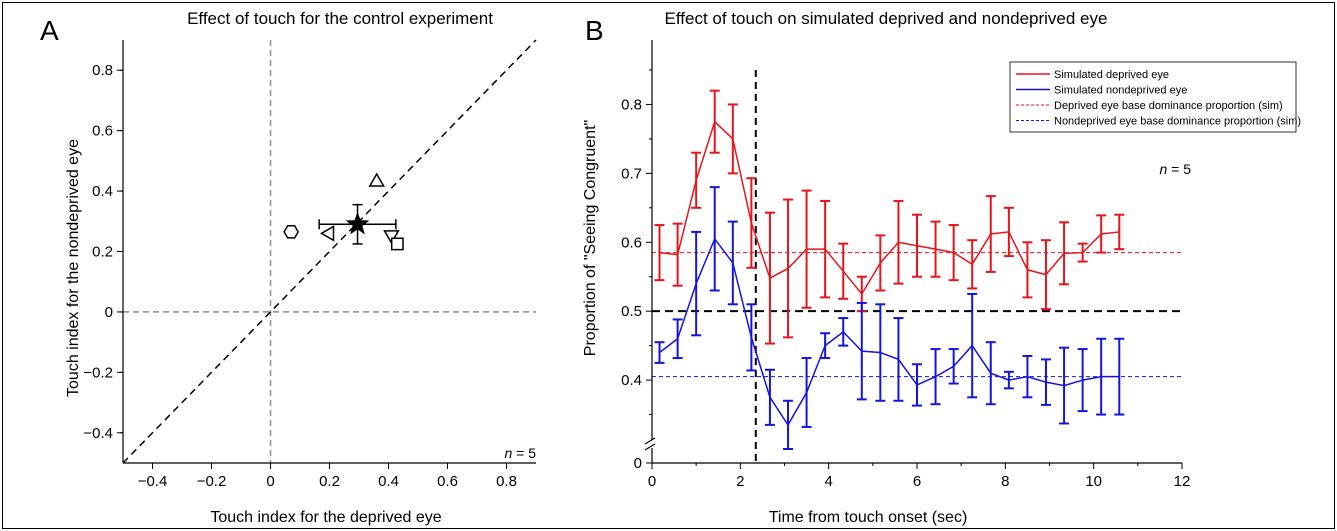 Image resolution: width=1337 pixels, height=531 pixels. I want to click on panel-a-n-prefix: n, so click(508, 453).